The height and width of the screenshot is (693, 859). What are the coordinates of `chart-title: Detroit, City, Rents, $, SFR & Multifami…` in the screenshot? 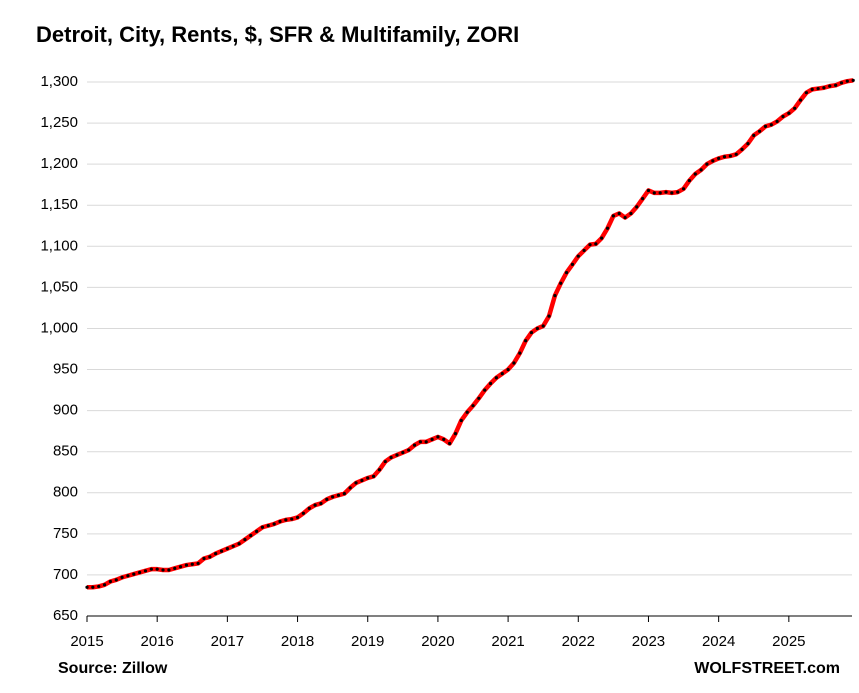 It's located at (277, 34).